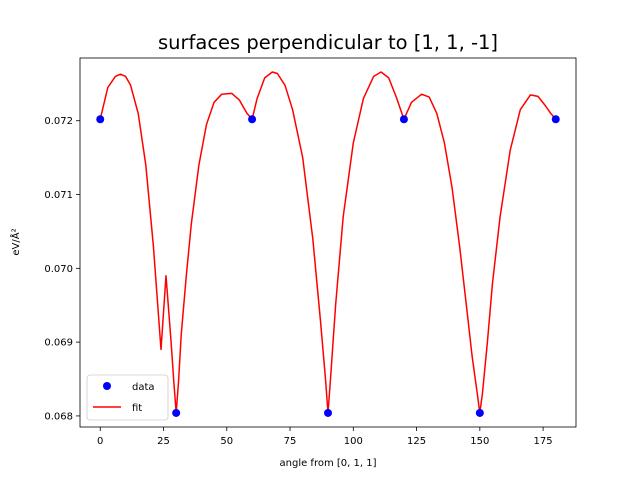 The width and height of the screenshot is (640, 480). Describe the element at coordinates (58, 416) in the screenshot. I see `y-tick-label: 0.068` at that location.